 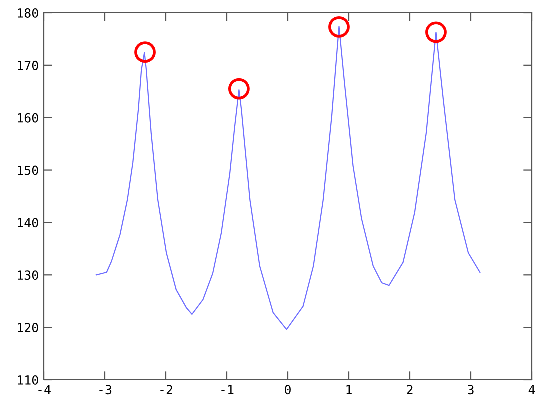 I want to click on x-tick-label: 4, so click(x=532, y=389).